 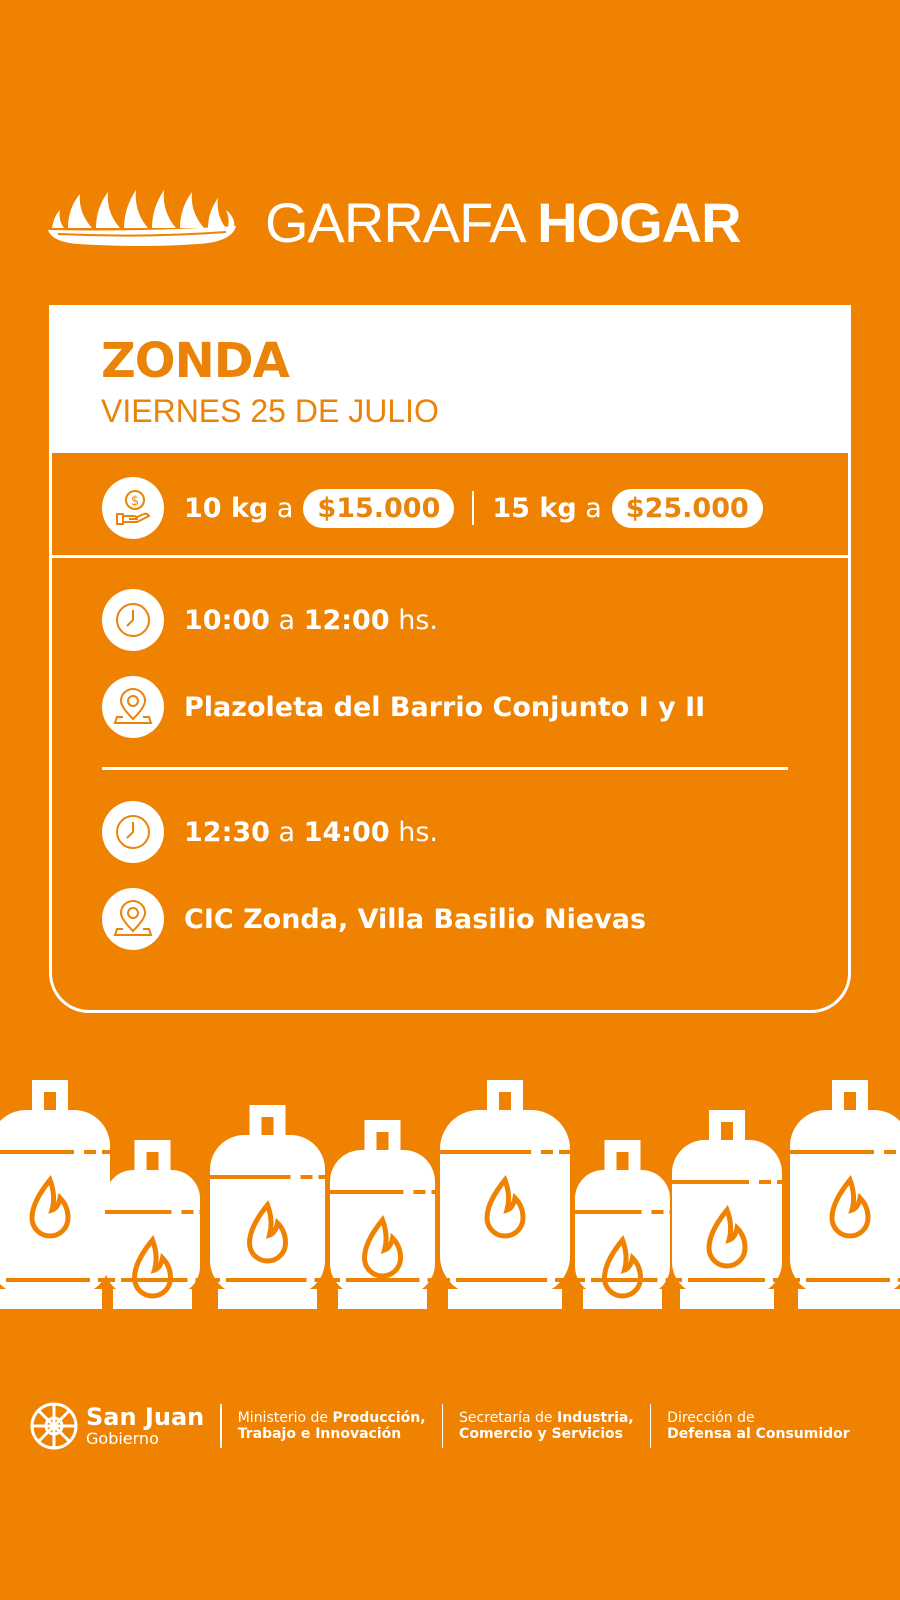 What do you see at coordinates (374, 919) in the screenshot?
I see `location-2: CIC Zonda, Villa Basilio Nievas` at bounding box center [374, 919].